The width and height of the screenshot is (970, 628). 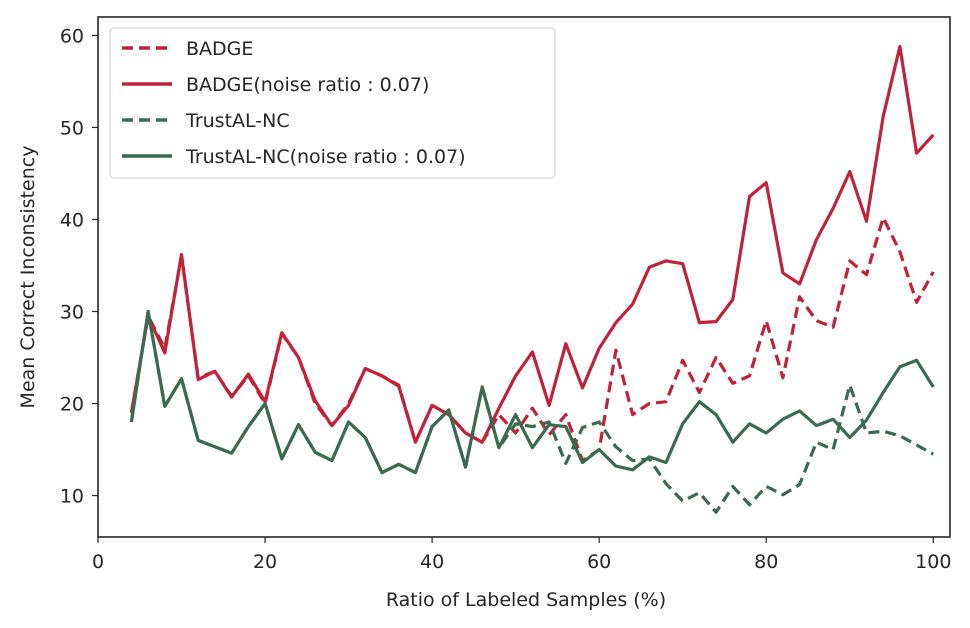 What do you see at coordinates (933, 562) in the screenshot?
I see `x-tick-label: 100` at bounding box center [933, 562].